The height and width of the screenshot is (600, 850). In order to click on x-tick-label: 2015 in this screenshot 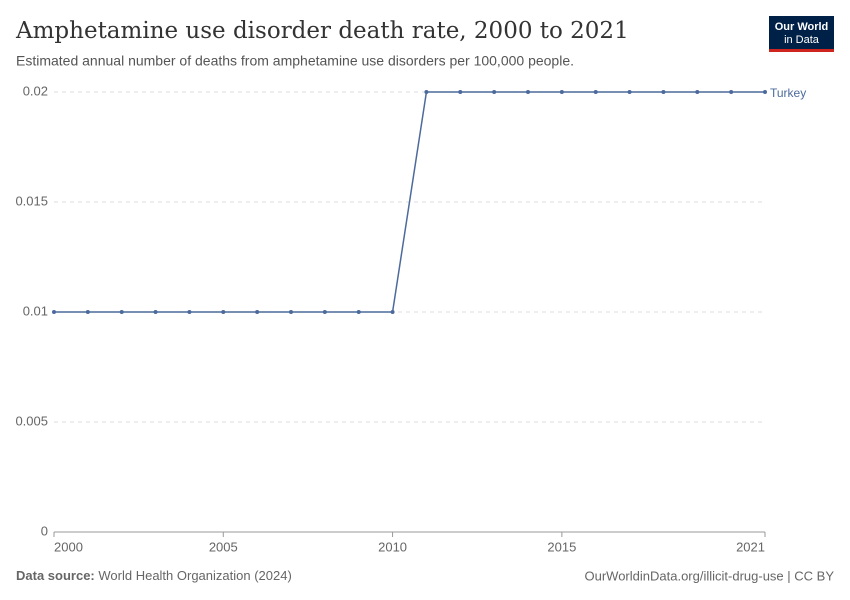, I will do `click(561, 546)`.